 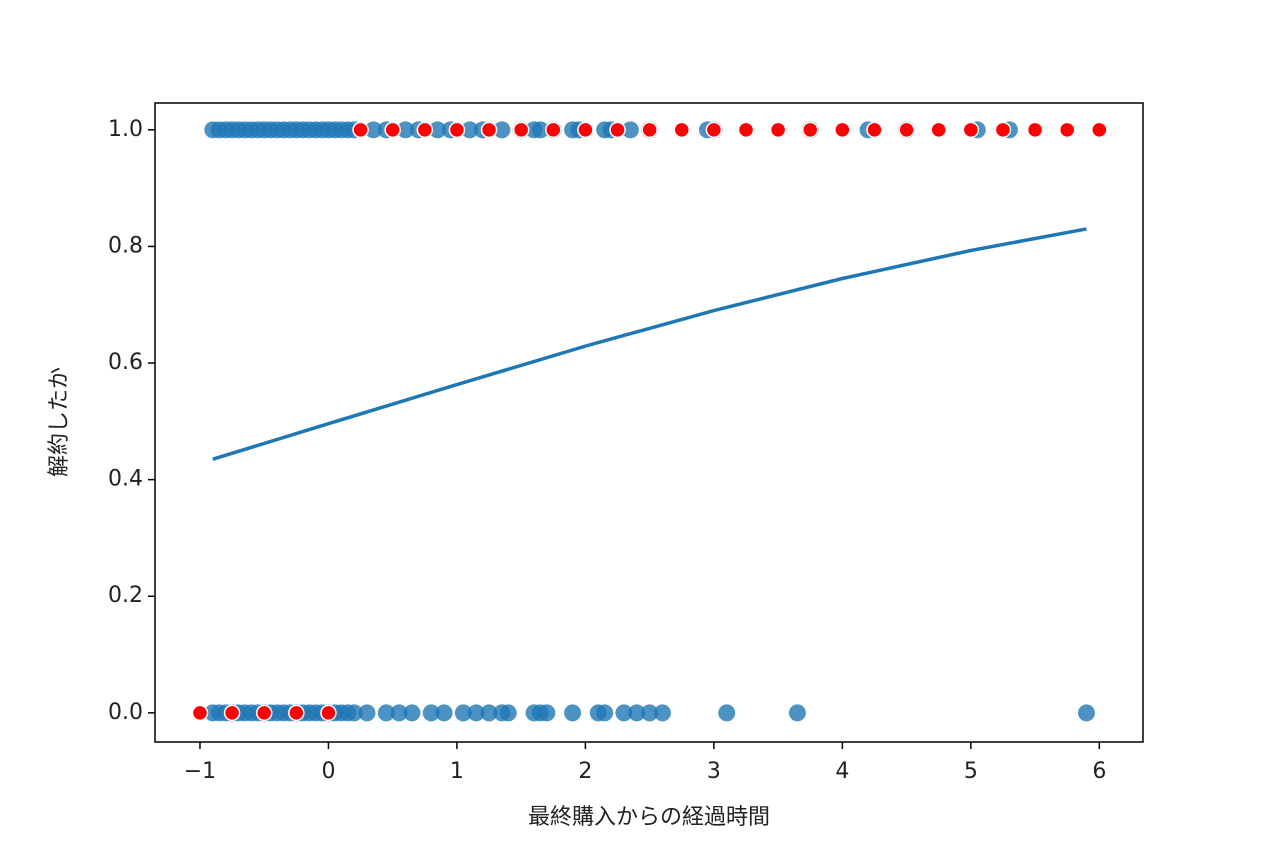 I want to click on x-tick-label: 5, so click(x=971, y=771).